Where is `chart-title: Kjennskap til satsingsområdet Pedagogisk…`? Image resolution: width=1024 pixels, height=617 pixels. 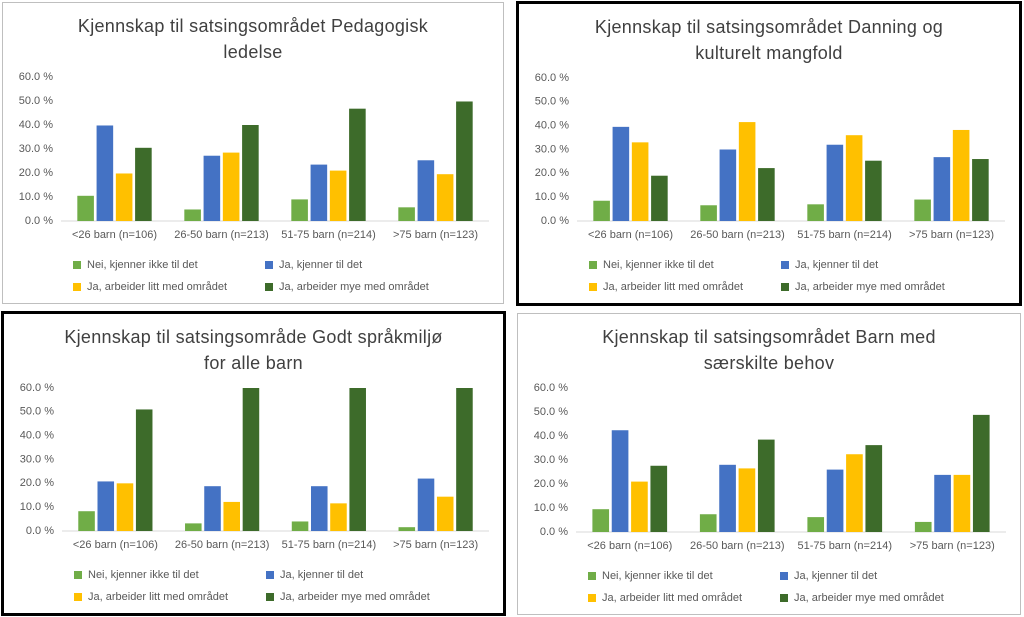
chart-title: Kjennskap til satsingsområdet Pedagogisk… is located at coordinates (253, 39).